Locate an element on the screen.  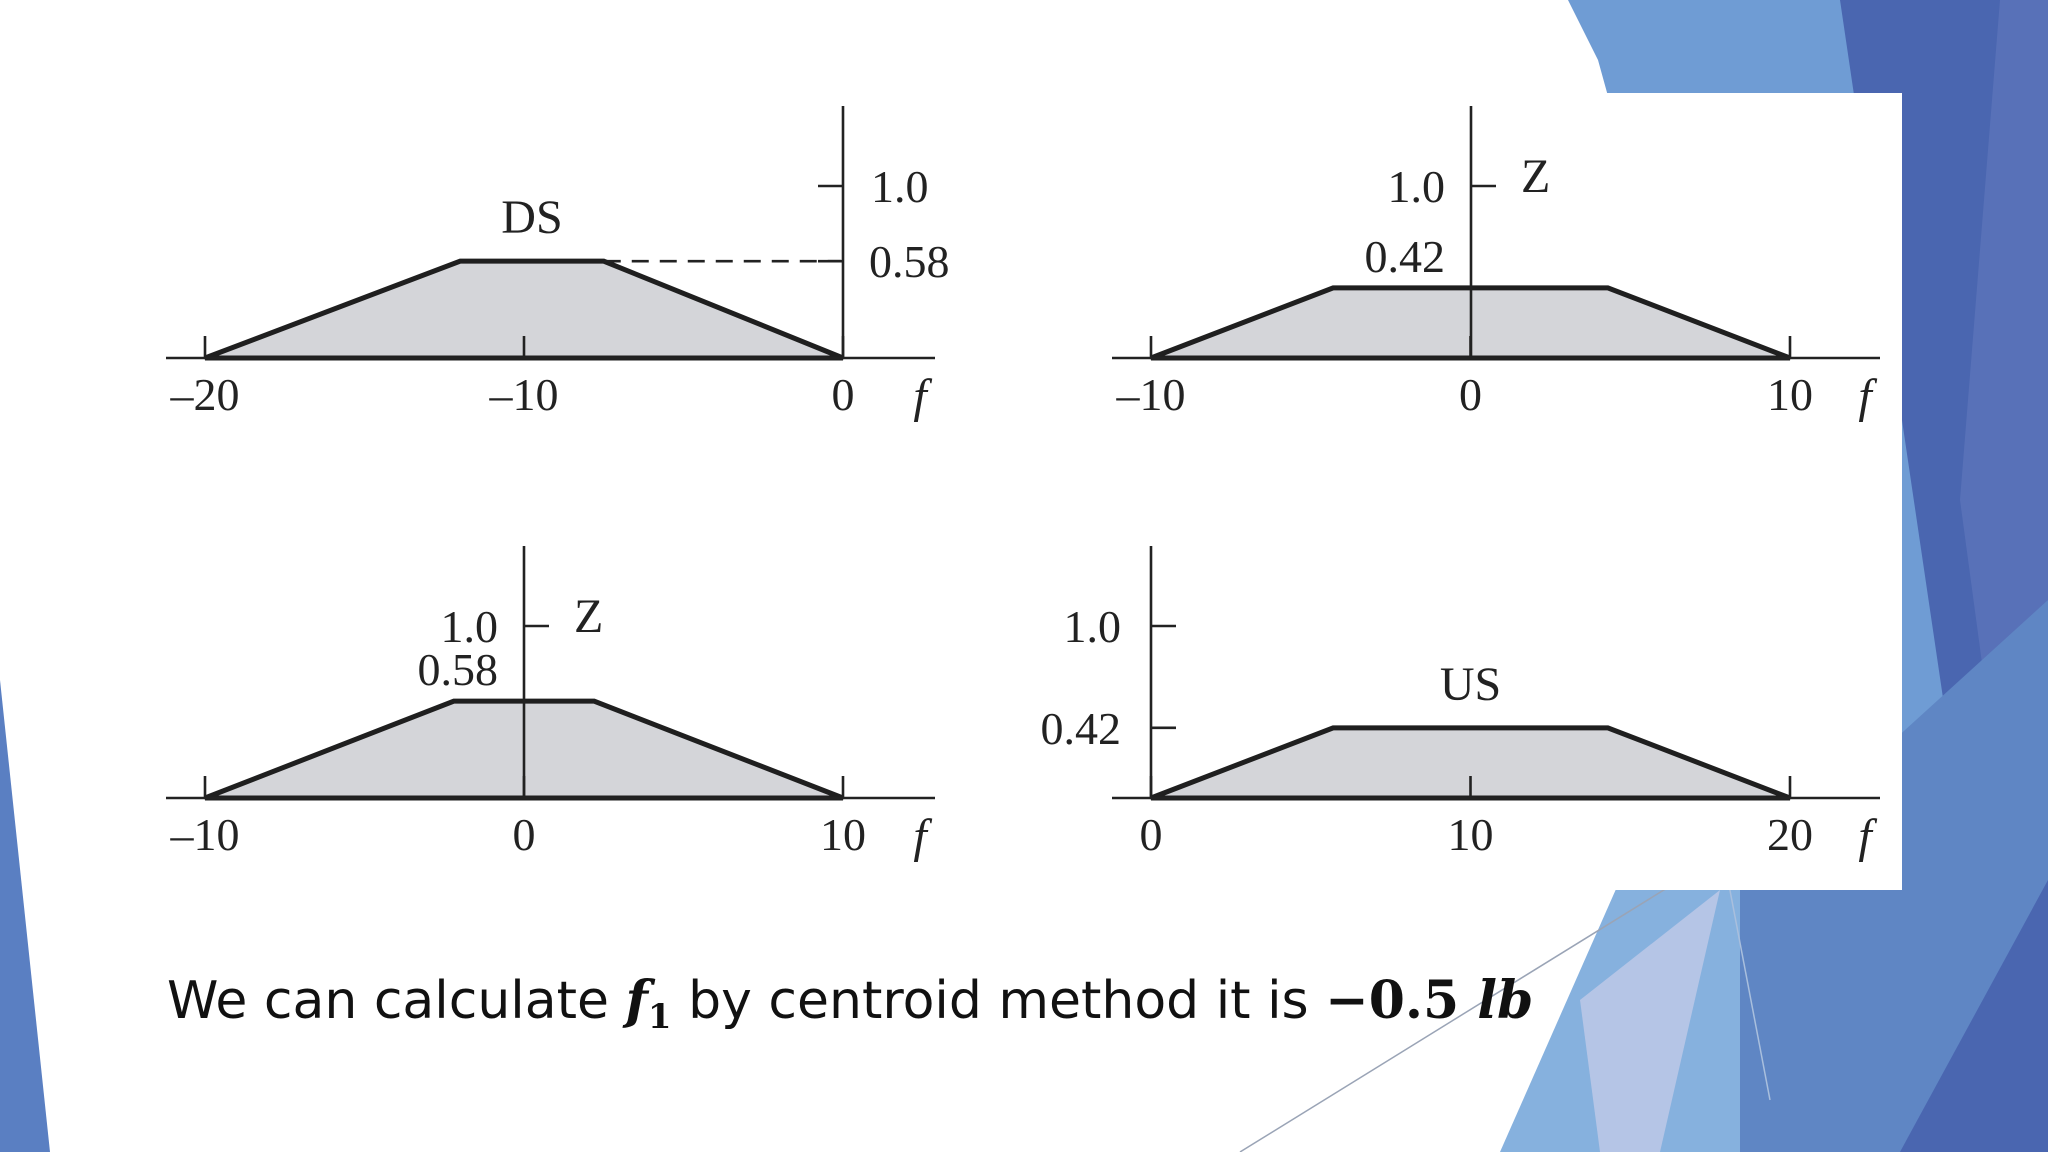
caption-value: −0.5 is located at coordinates (1401, 1000).